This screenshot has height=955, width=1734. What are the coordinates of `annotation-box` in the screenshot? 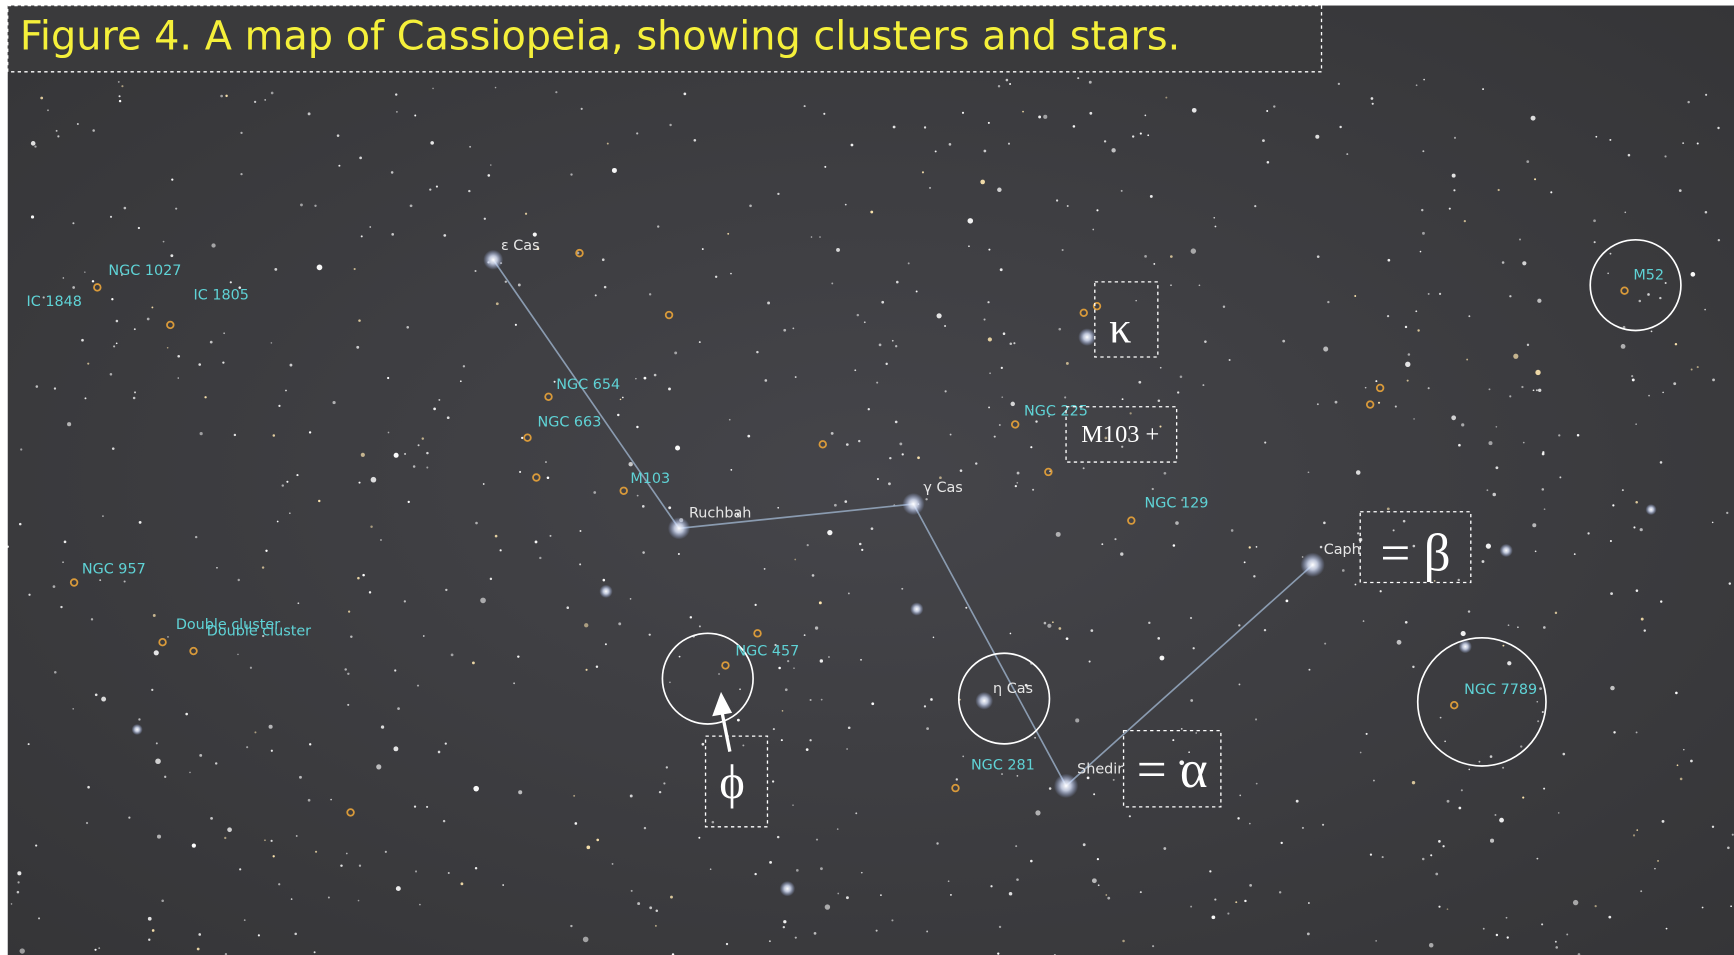 It's located at (1126, 319).